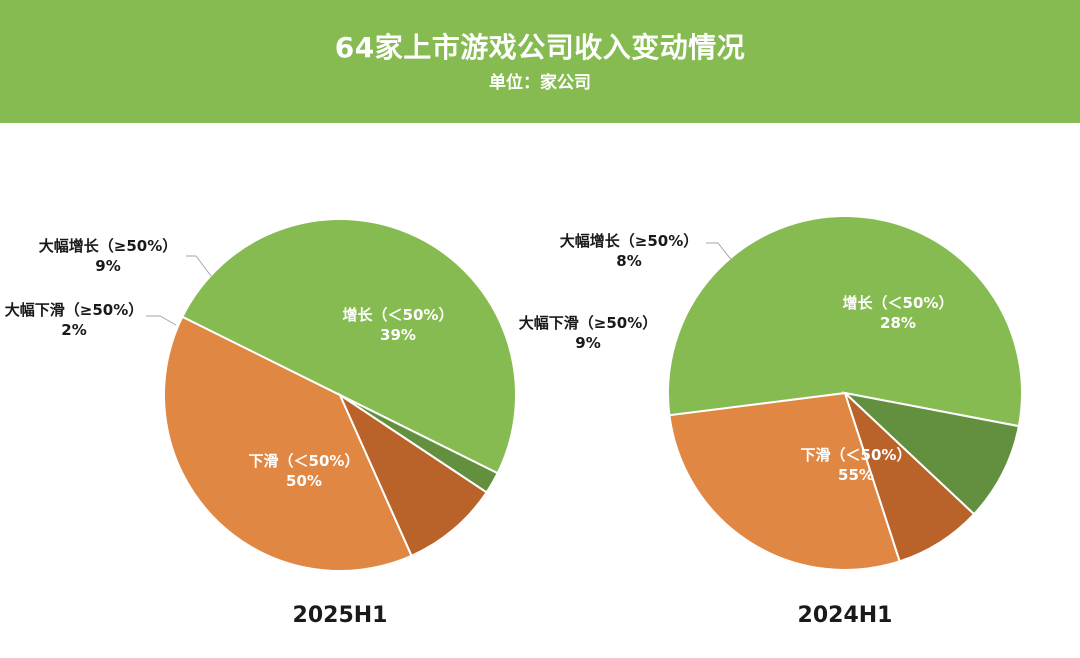 The image size is (1080, 658). I want to click on slice-percent: 28%, so click(898, 323).